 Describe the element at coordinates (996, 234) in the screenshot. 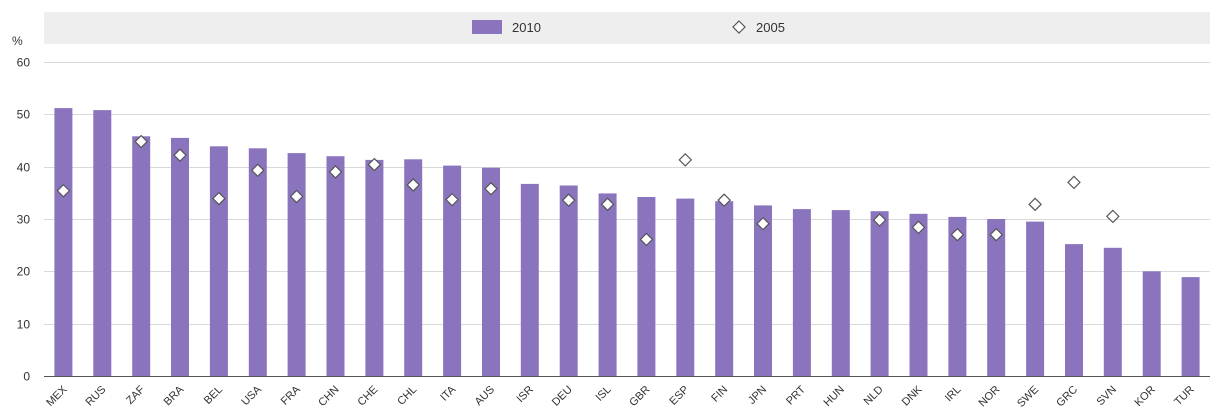

I see `marker-nor` at that location.